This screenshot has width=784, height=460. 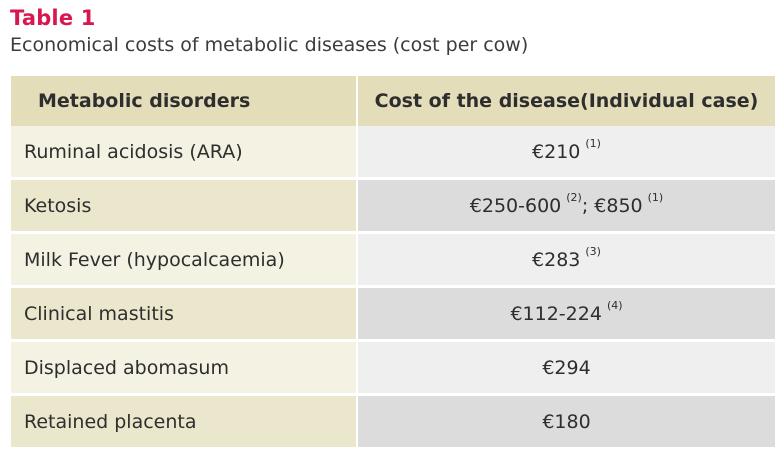 I want to click on cost-value: €283, so click(x=556, y=259).